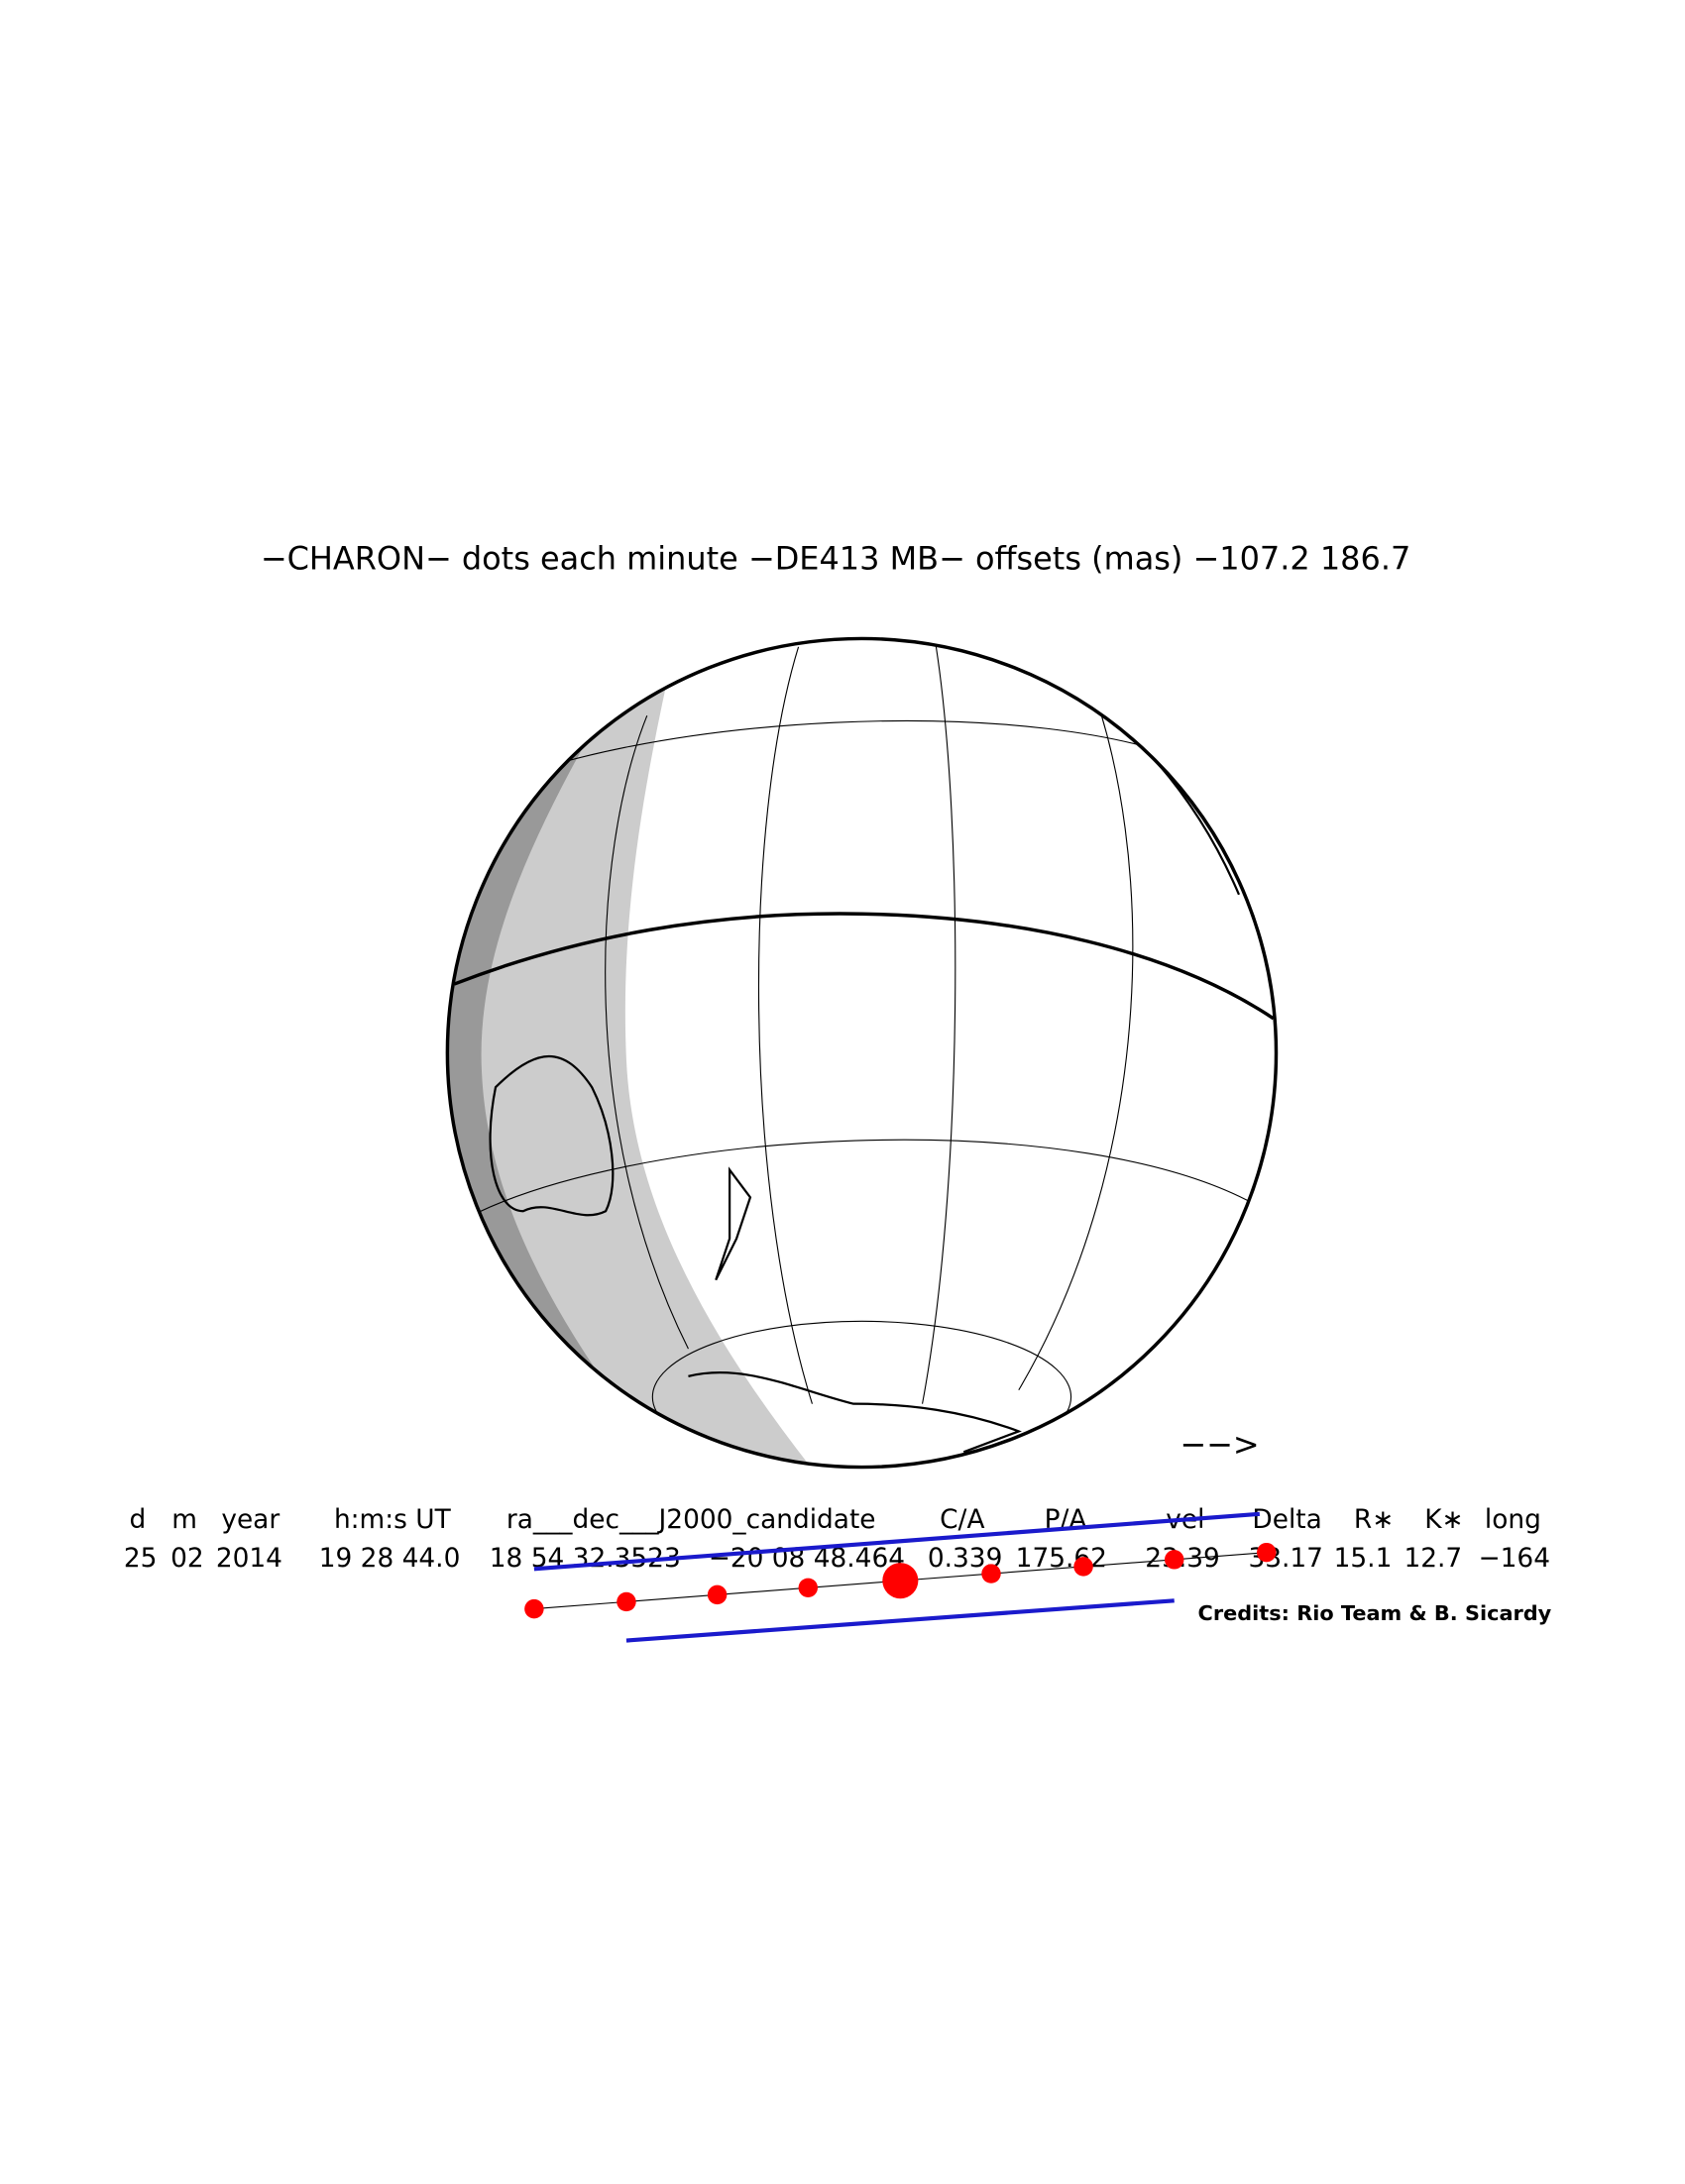 Image resolution: width=1685 pixels, height=2184 pixels. What do you see at coordinates (1286, 1520) in the screenshot?
I see `header-cell: Delta` at bounding box center [1286, 1520].